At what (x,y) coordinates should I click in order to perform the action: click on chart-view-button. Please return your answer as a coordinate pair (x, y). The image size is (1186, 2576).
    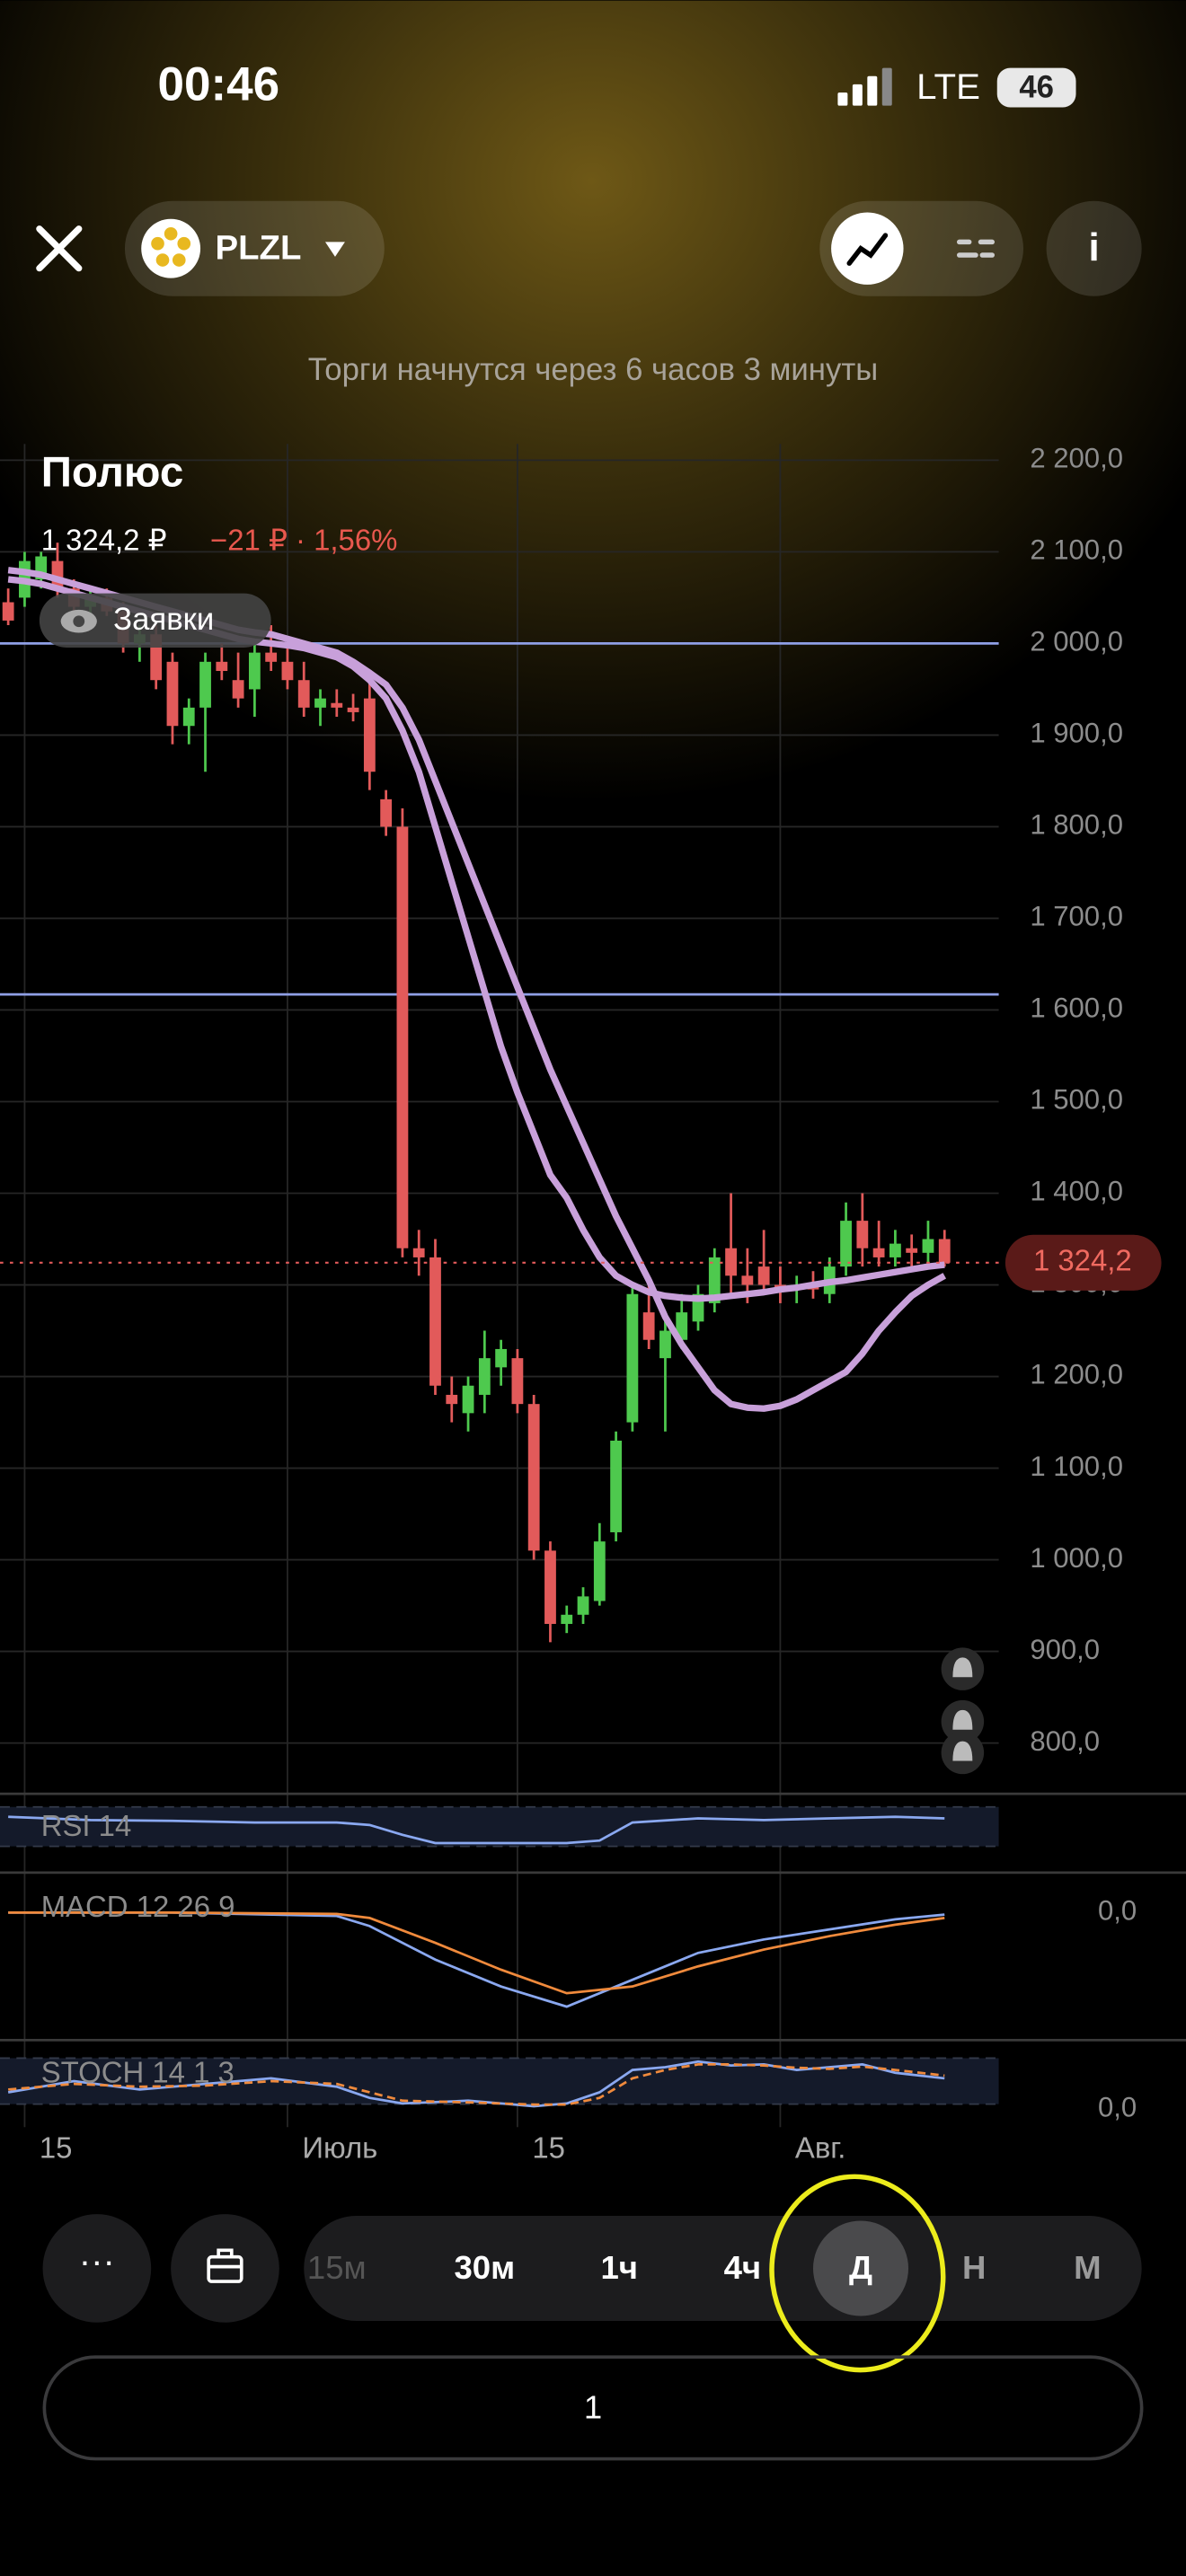
    Looking at the image, I should click on (867, 248).